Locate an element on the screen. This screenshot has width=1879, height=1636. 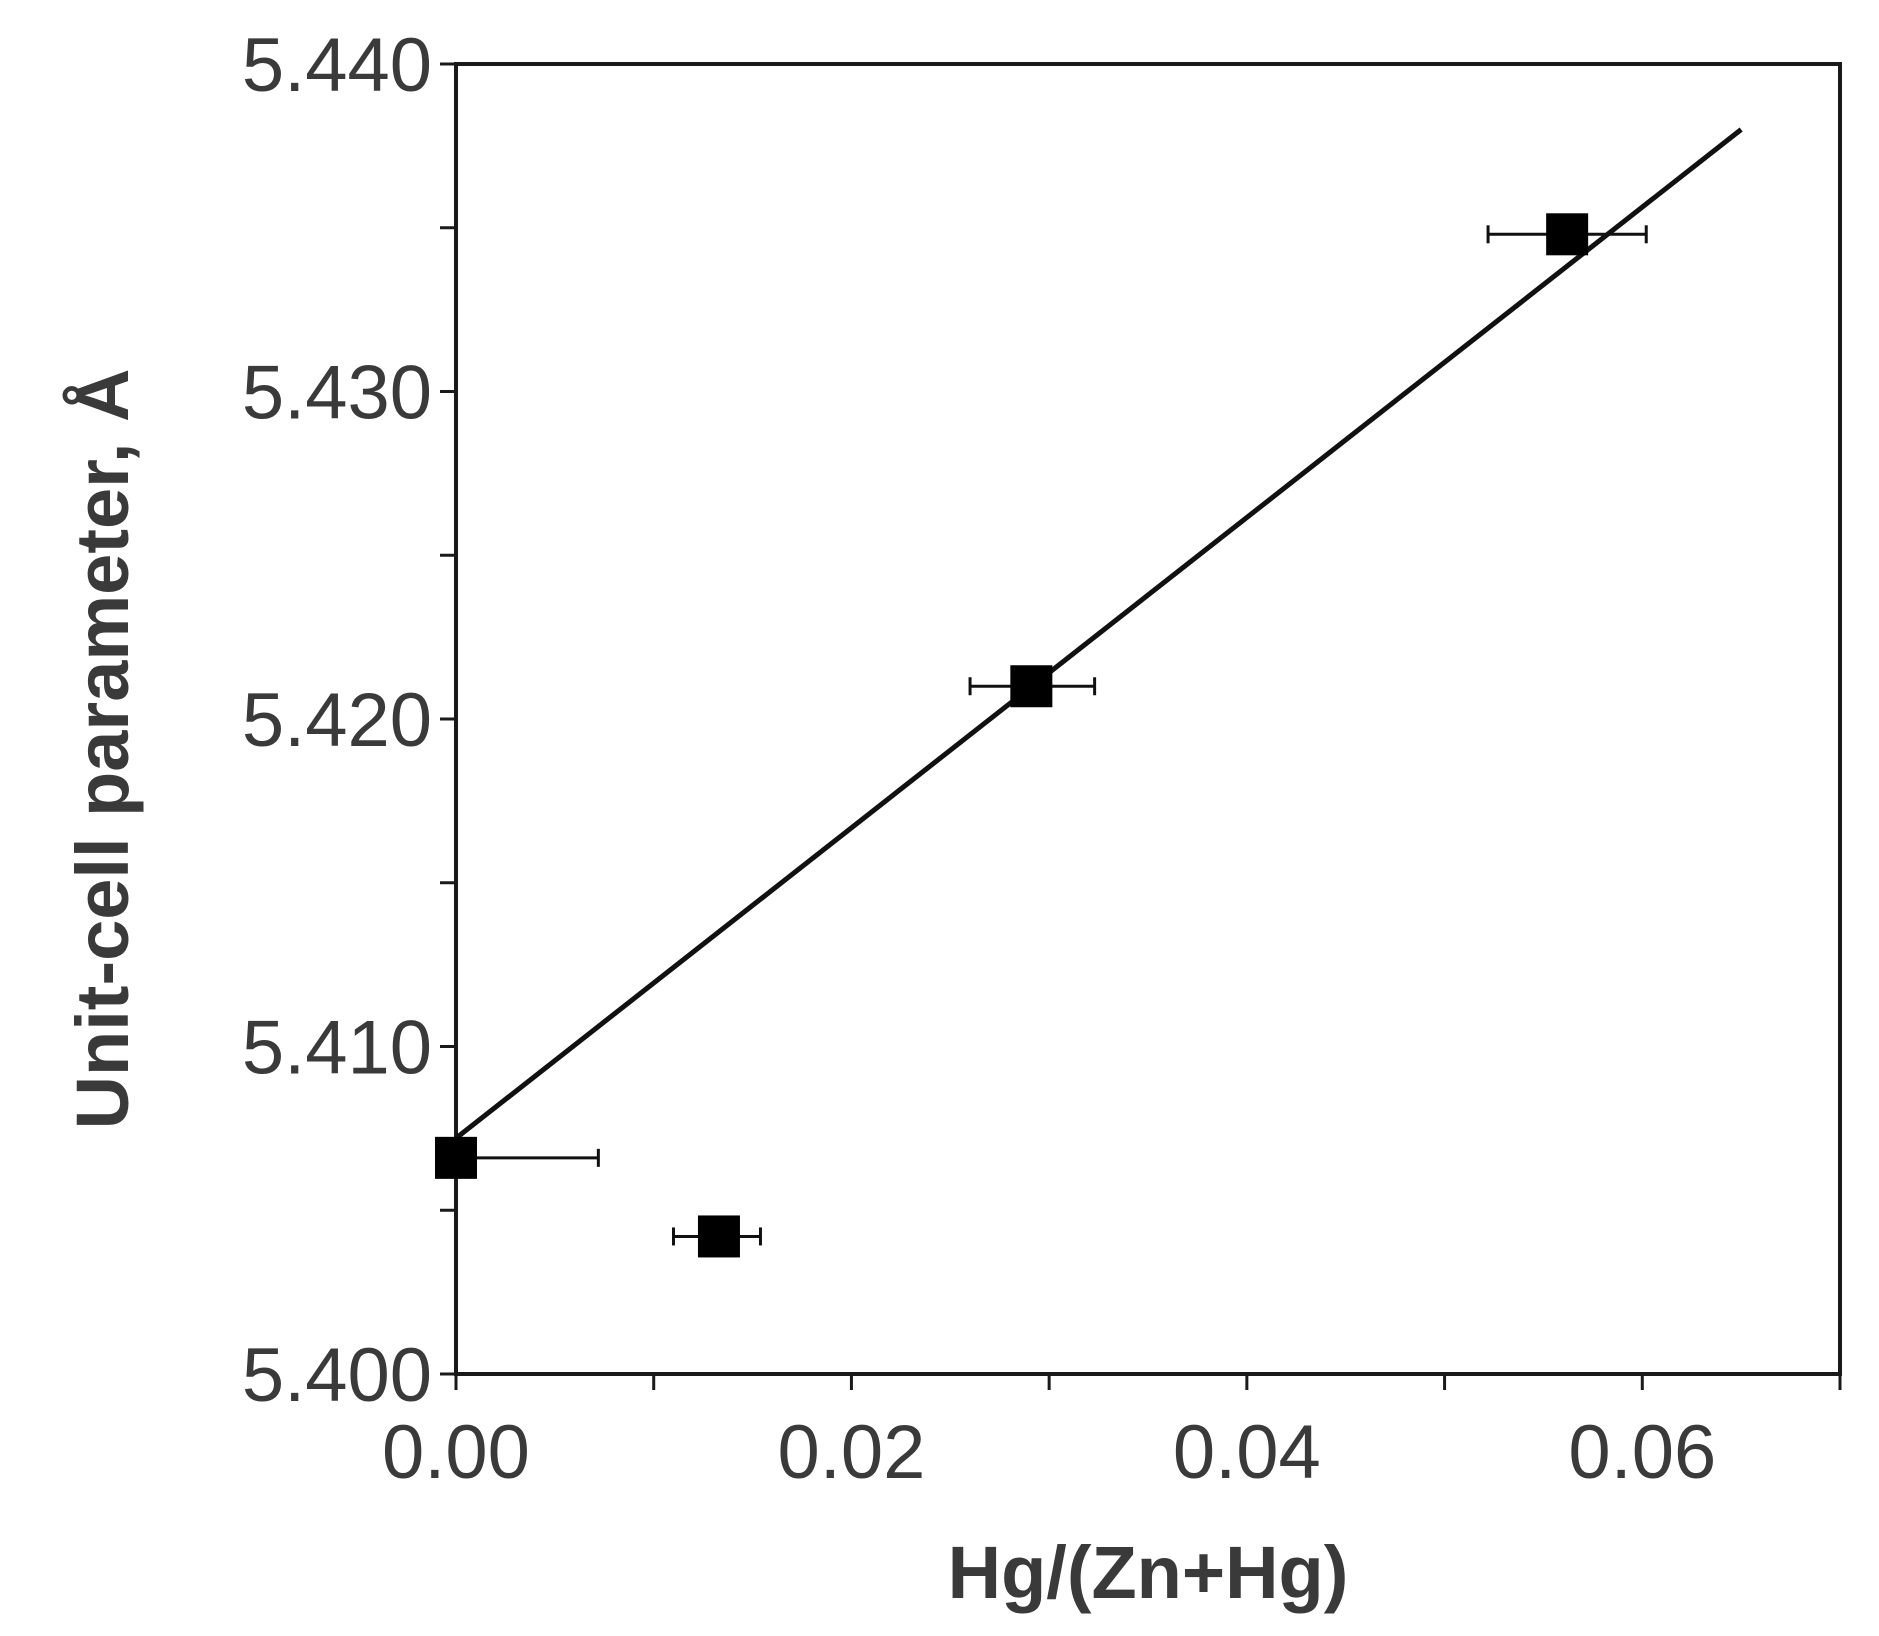
x-tick-label: 0.02 is located at coordinates (851, 1452).